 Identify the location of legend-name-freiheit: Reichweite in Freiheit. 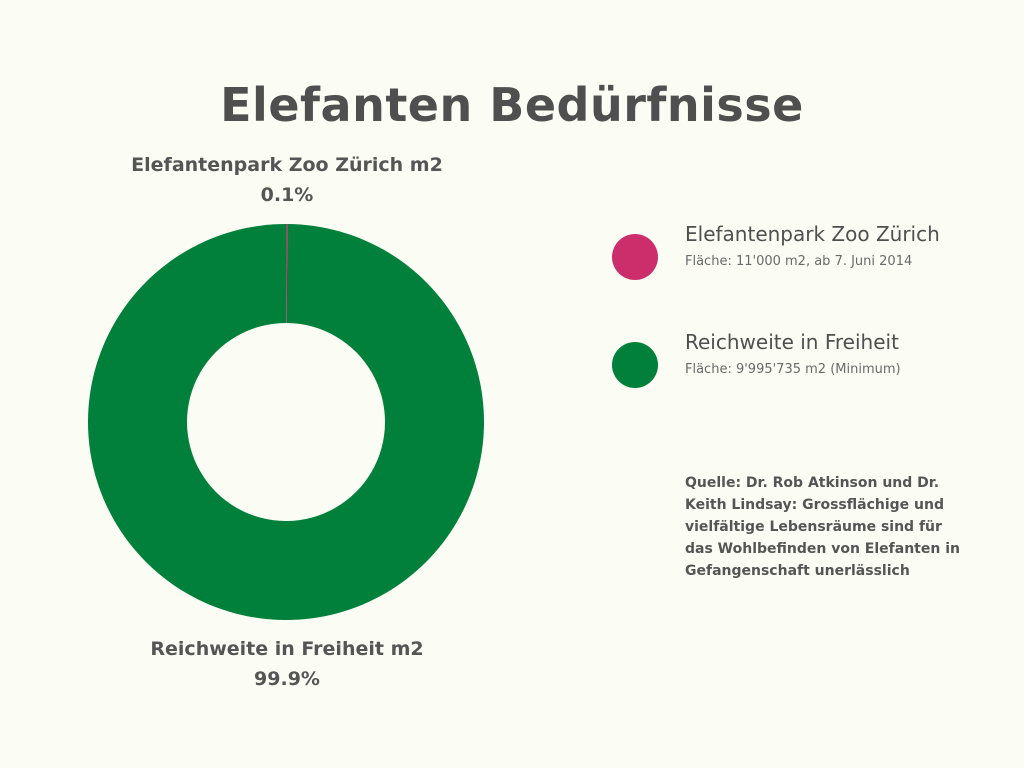
(792, 342).